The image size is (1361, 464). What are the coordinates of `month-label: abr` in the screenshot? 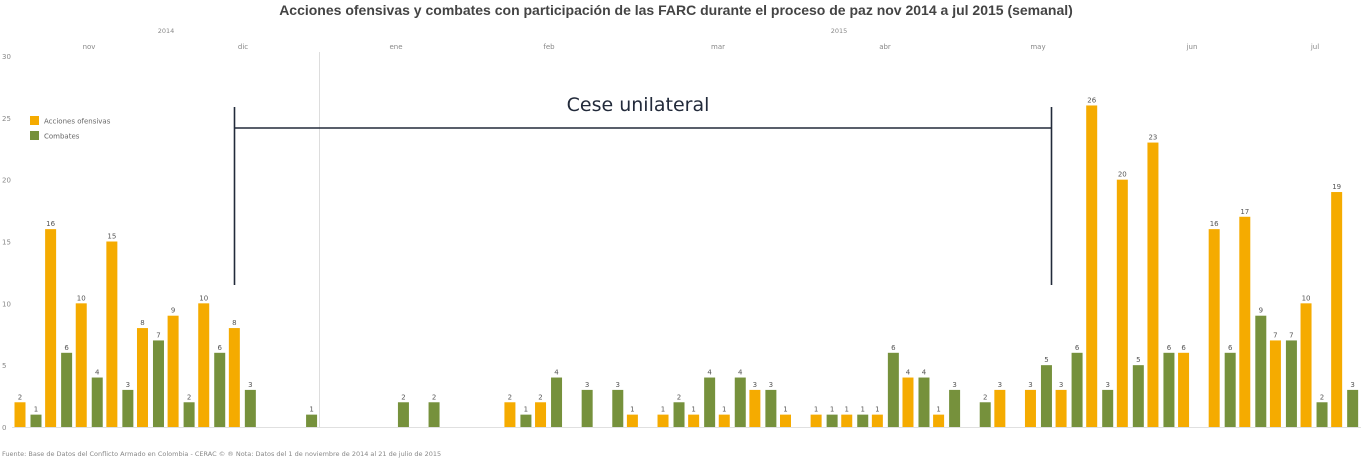 It's located at (885, 47).